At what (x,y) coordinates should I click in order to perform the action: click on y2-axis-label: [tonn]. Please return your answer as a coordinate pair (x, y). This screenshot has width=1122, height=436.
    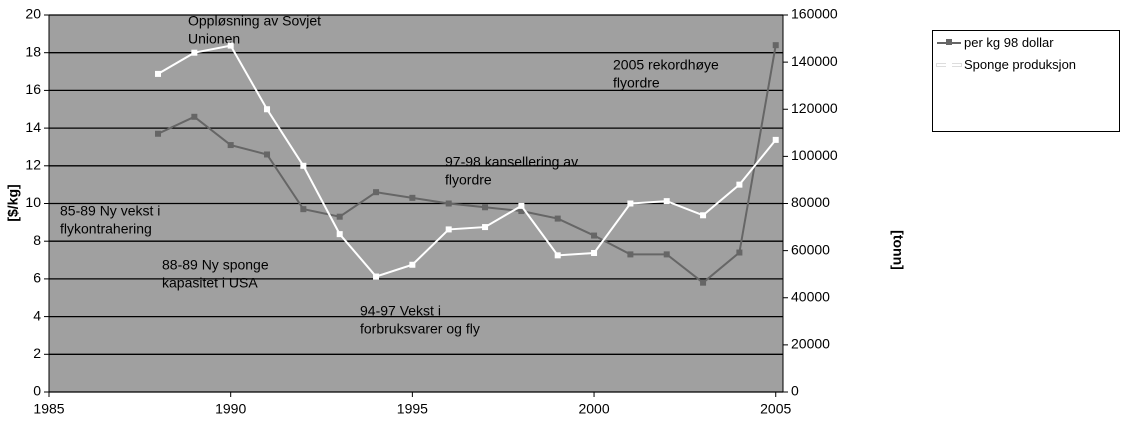
    Looking at the image, I should click on (898, 250).